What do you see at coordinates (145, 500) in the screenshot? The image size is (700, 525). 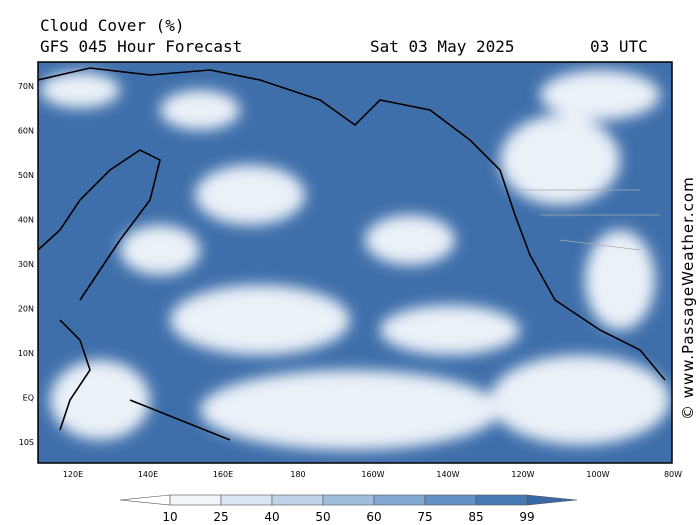 I see `colorbar-arrow-left` at bounding box center [145, 500].